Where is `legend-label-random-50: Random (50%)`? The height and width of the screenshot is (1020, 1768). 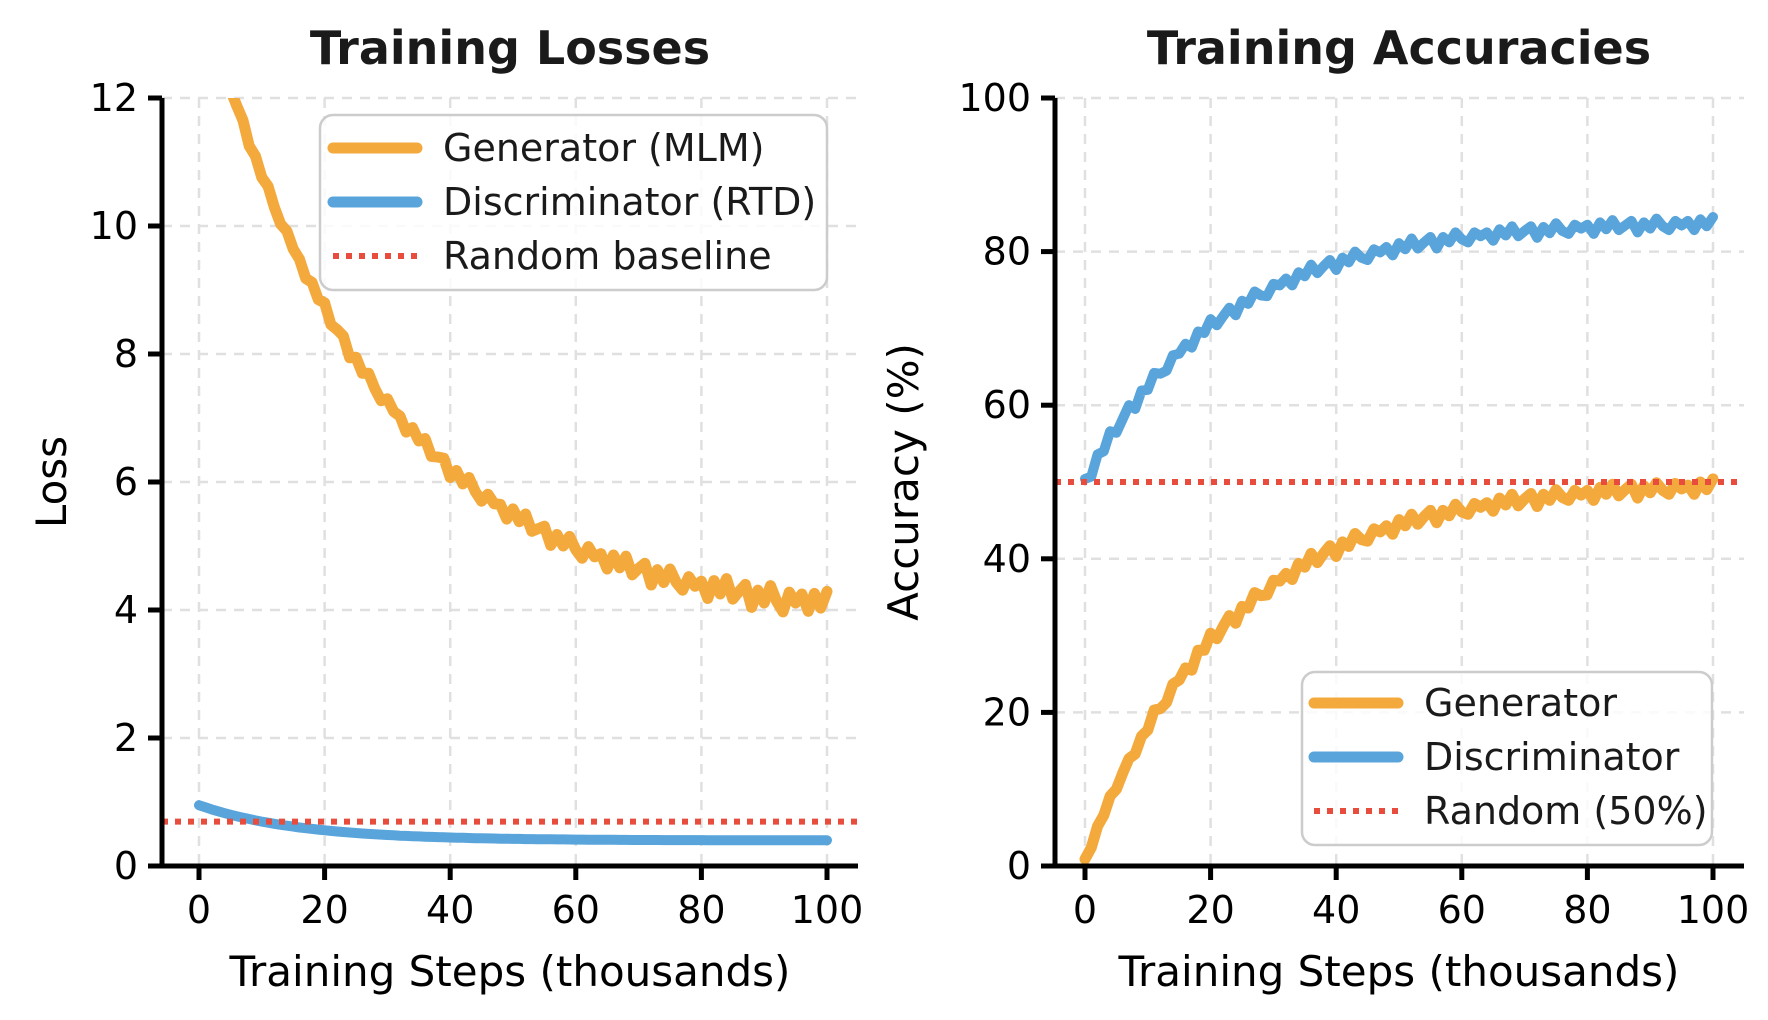 legend-label-random-50: Random (50%) is located at coordinates (1566, 811).